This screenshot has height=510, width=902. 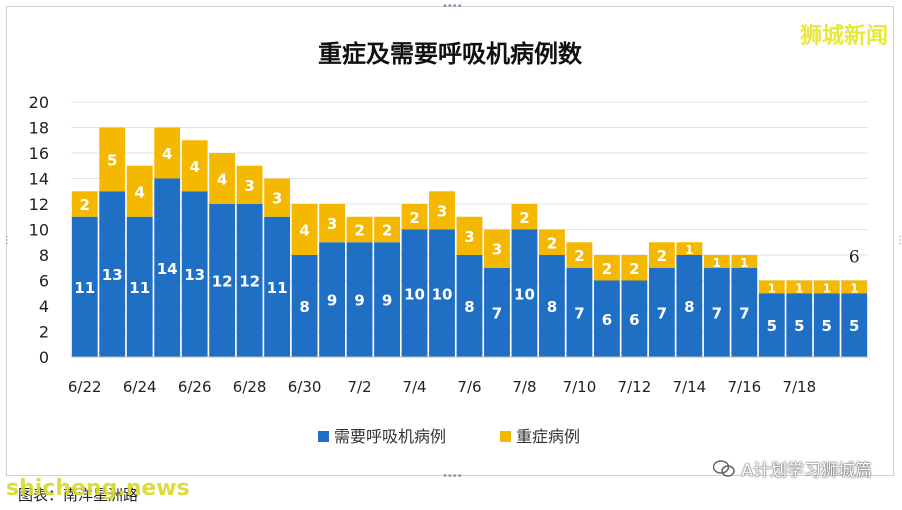 I want to click on x-tick-label: 7/8, so click(x=524, y=387).